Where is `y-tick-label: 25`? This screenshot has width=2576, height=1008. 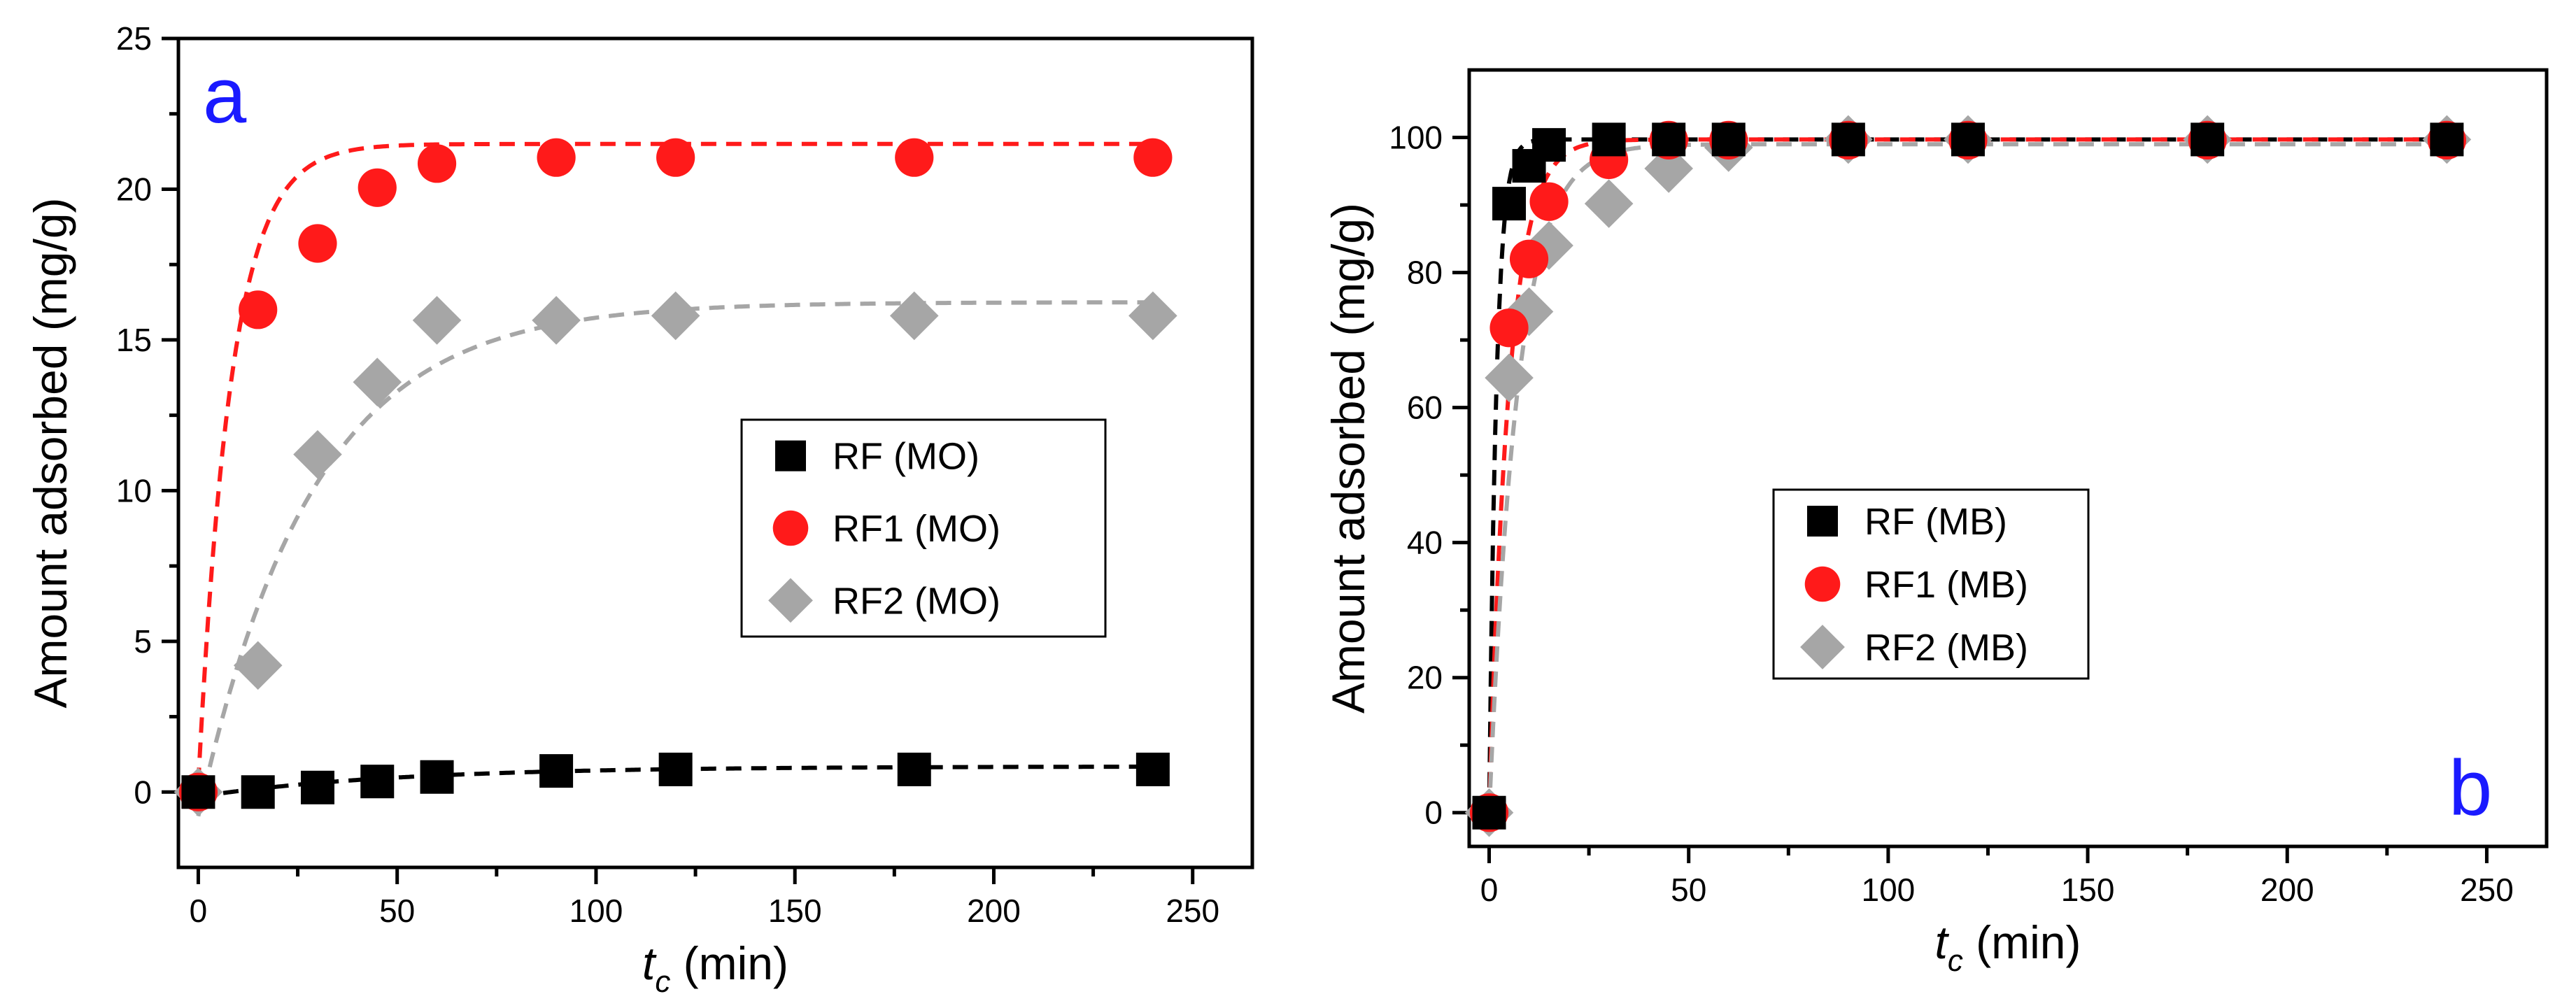
y-tick-label: 25 is located at coordinates (134, 38).